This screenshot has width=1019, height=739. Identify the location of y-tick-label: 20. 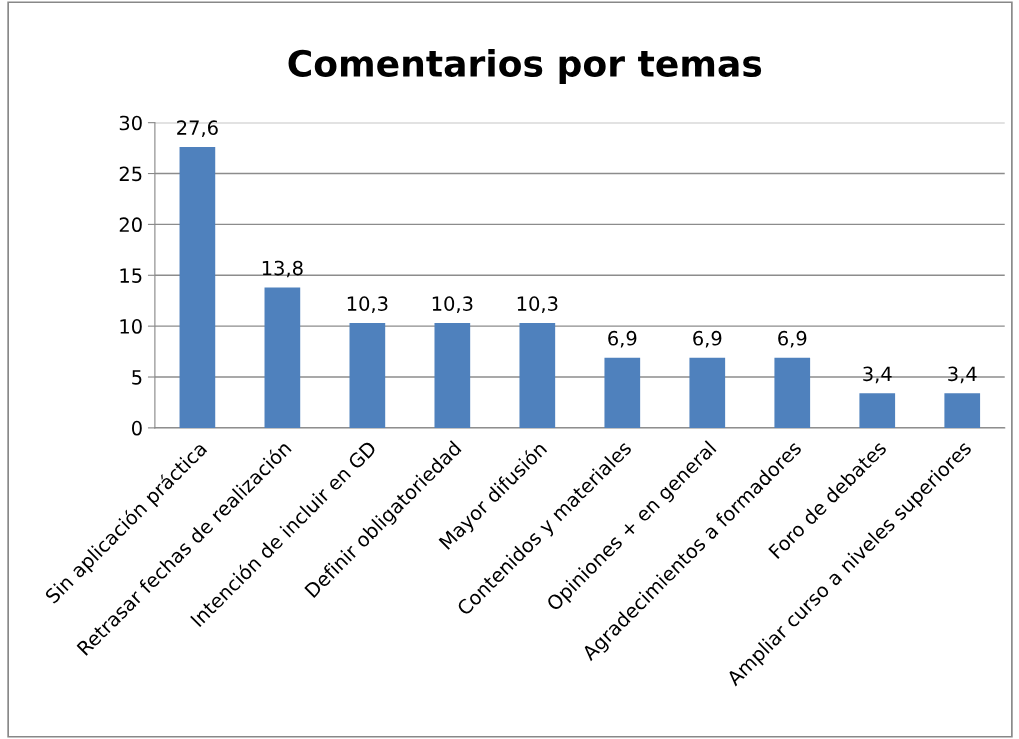
(130, 225).